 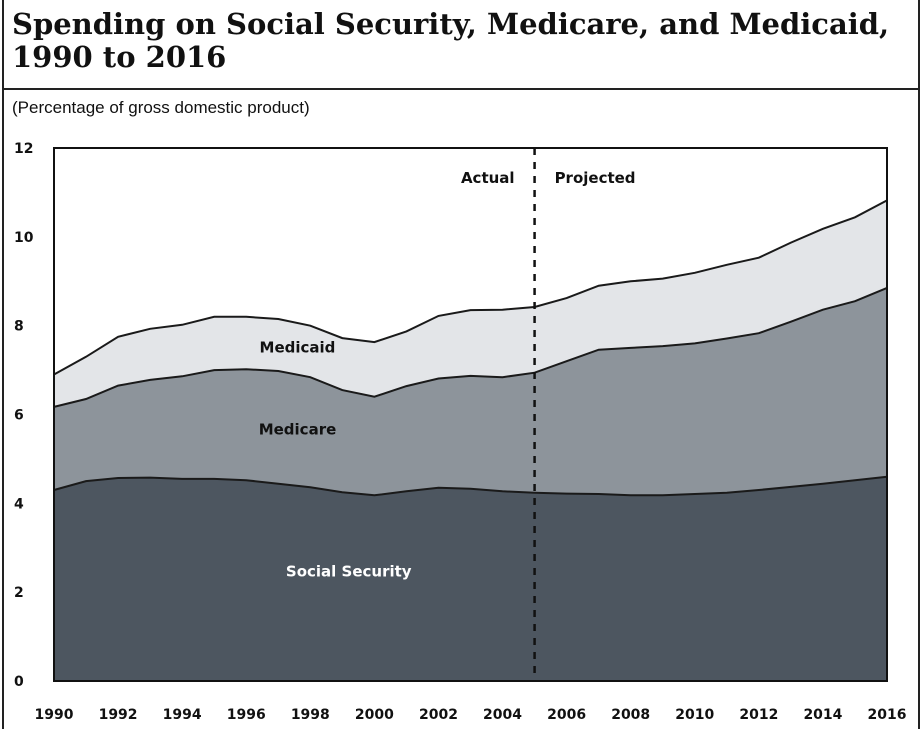 I want to click on series-label-medicare: Medicare, so click(x=298, y=429).